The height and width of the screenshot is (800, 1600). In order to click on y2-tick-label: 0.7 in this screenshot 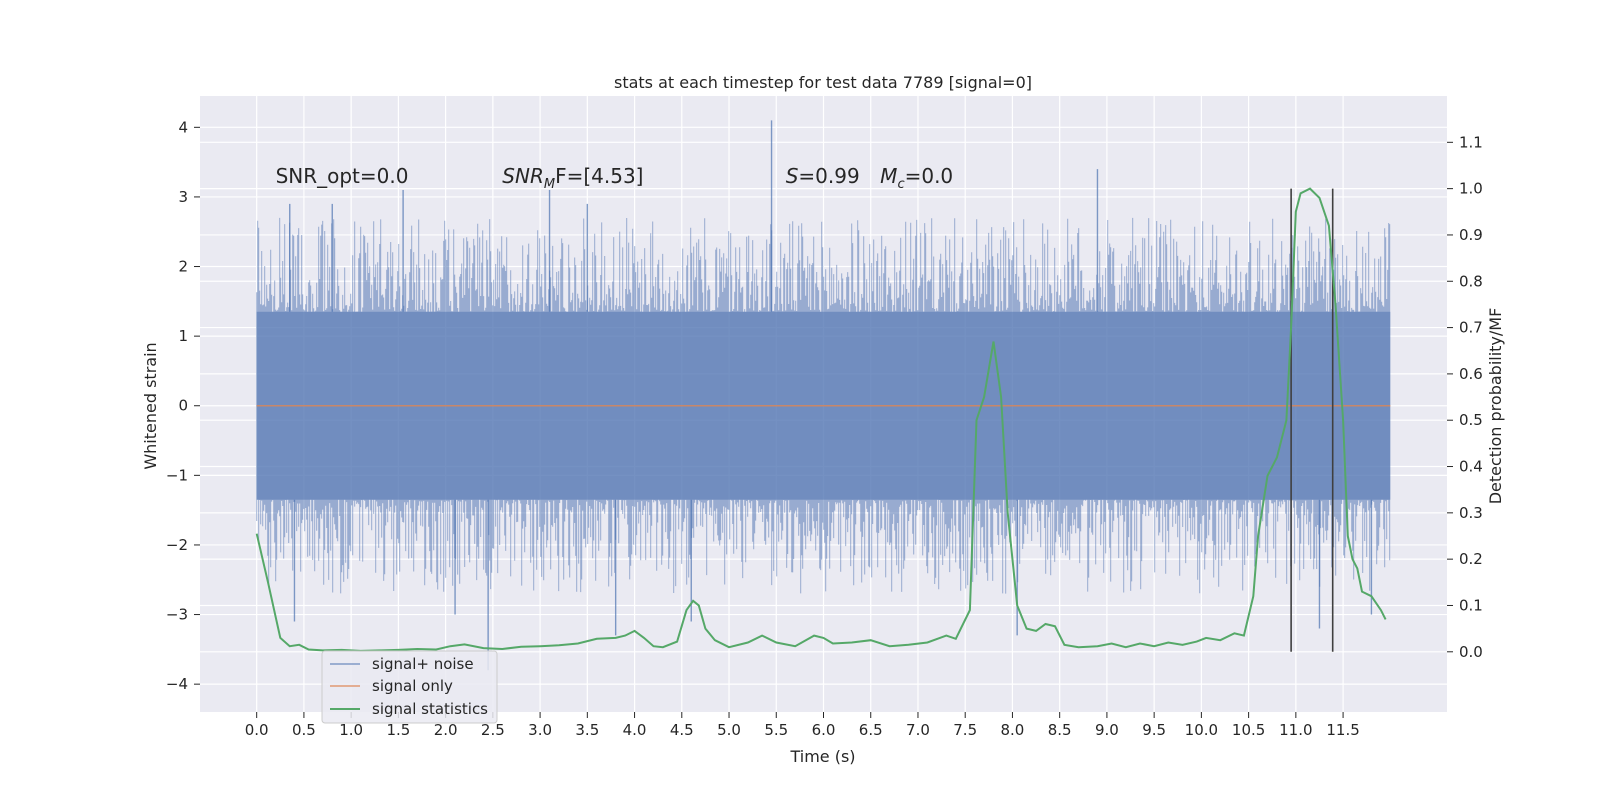, I will do `click(1471, 328)`.